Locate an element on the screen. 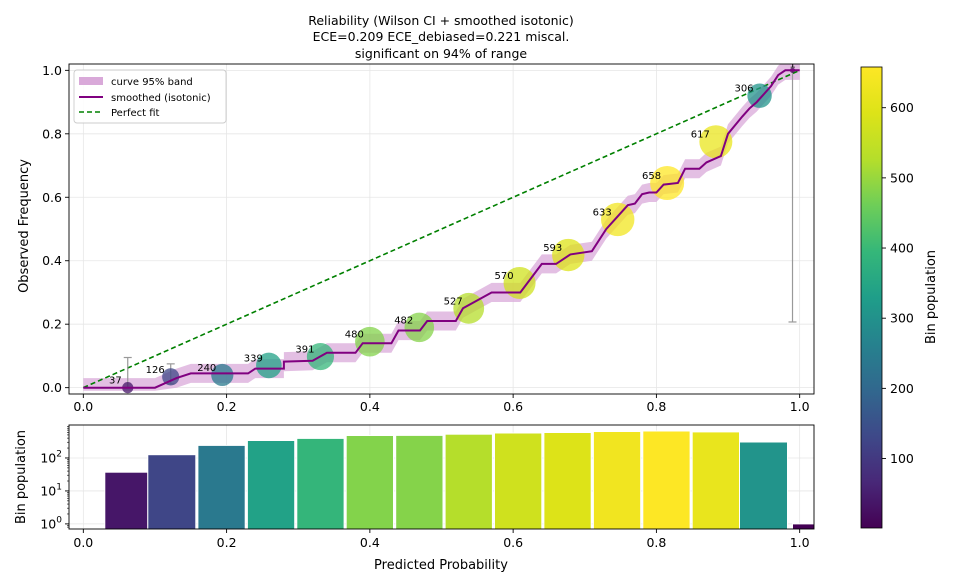 This screenshot has height=587, width=953. bin-count-label: 480 is located at coordinates (354, 335).